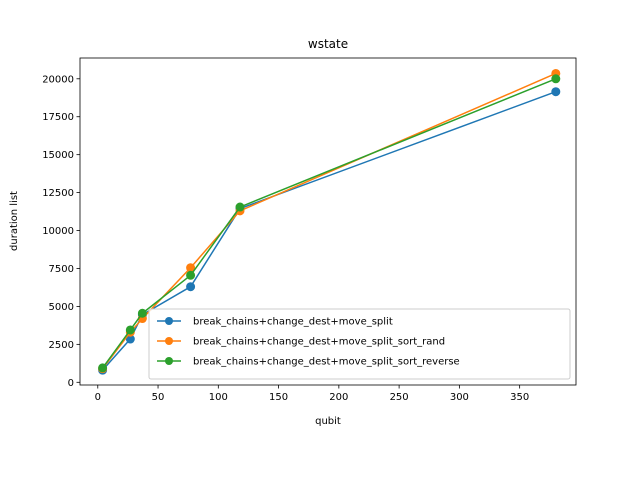  Describe the element at coordinates (218, 397) in the screenshot. I see `x-tick-label: 100` at that location.